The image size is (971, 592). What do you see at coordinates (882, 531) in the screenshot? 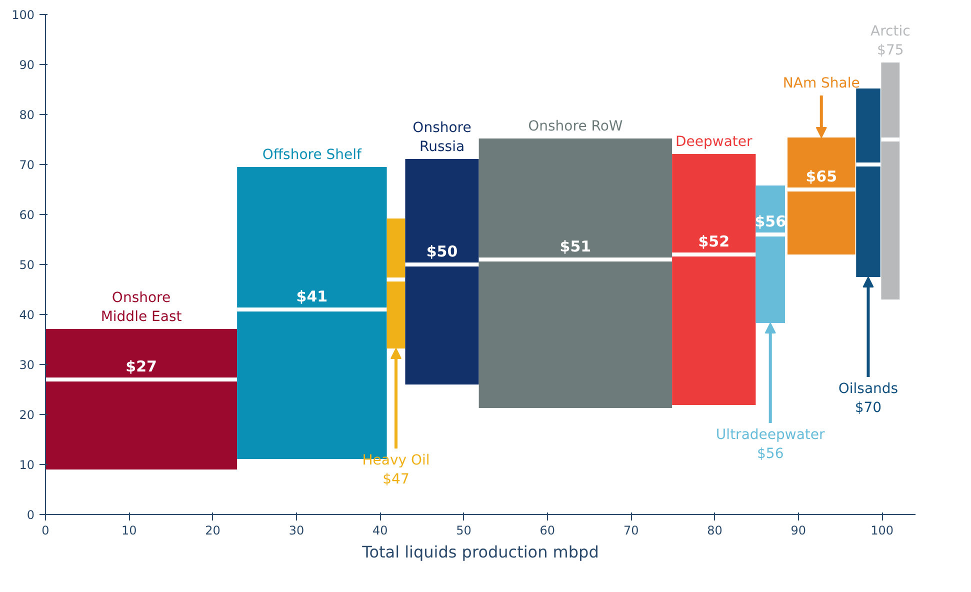
I see `x-tick-label: 100` at bounding box center [882, 531].